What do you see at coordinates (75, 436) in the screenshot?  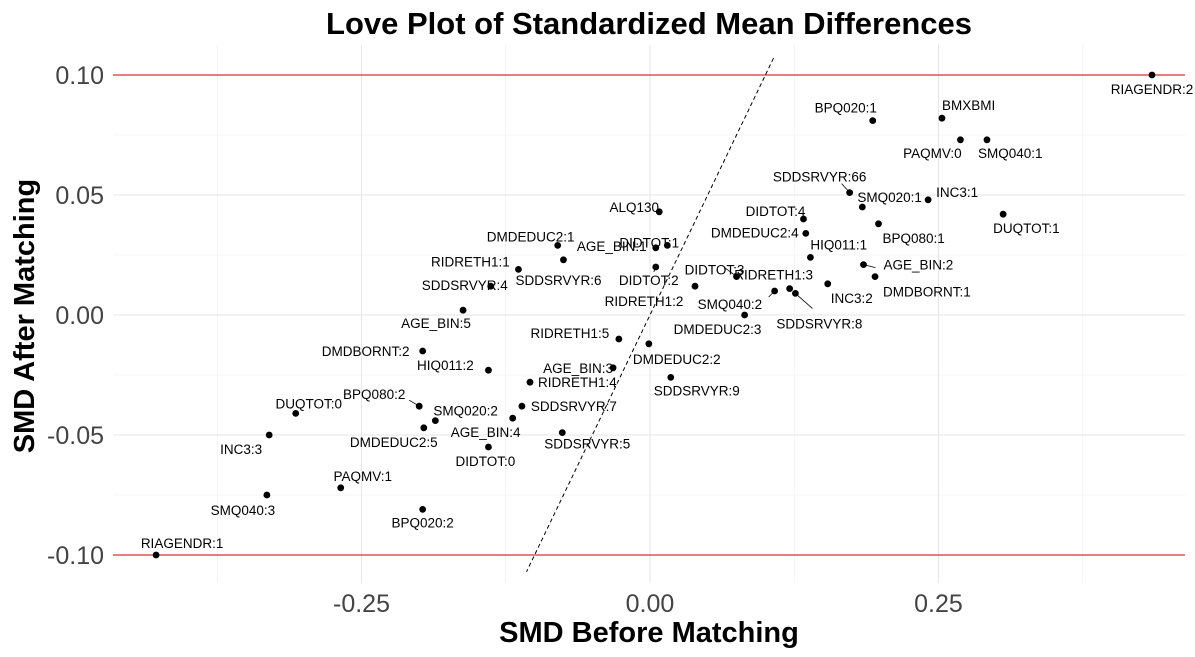 I see `y-tick-label: -0.05` at bounding box center [75, 436].